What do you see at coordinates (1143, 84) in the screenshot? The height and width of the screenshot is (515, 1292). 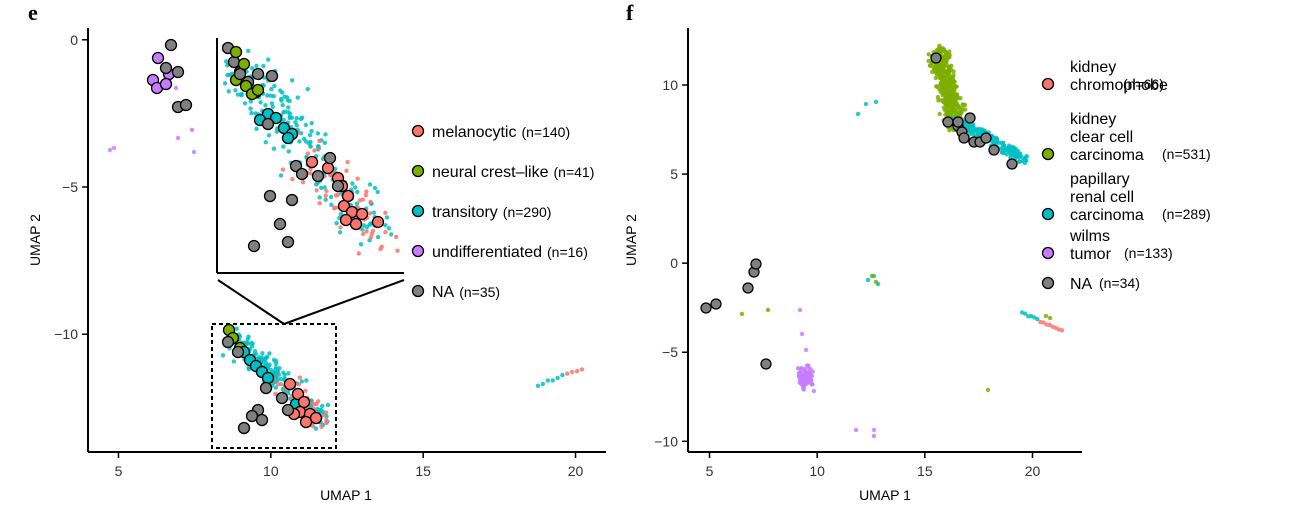 I see `f-legend-count: (n=66)` at bounding box center [1143, 84].